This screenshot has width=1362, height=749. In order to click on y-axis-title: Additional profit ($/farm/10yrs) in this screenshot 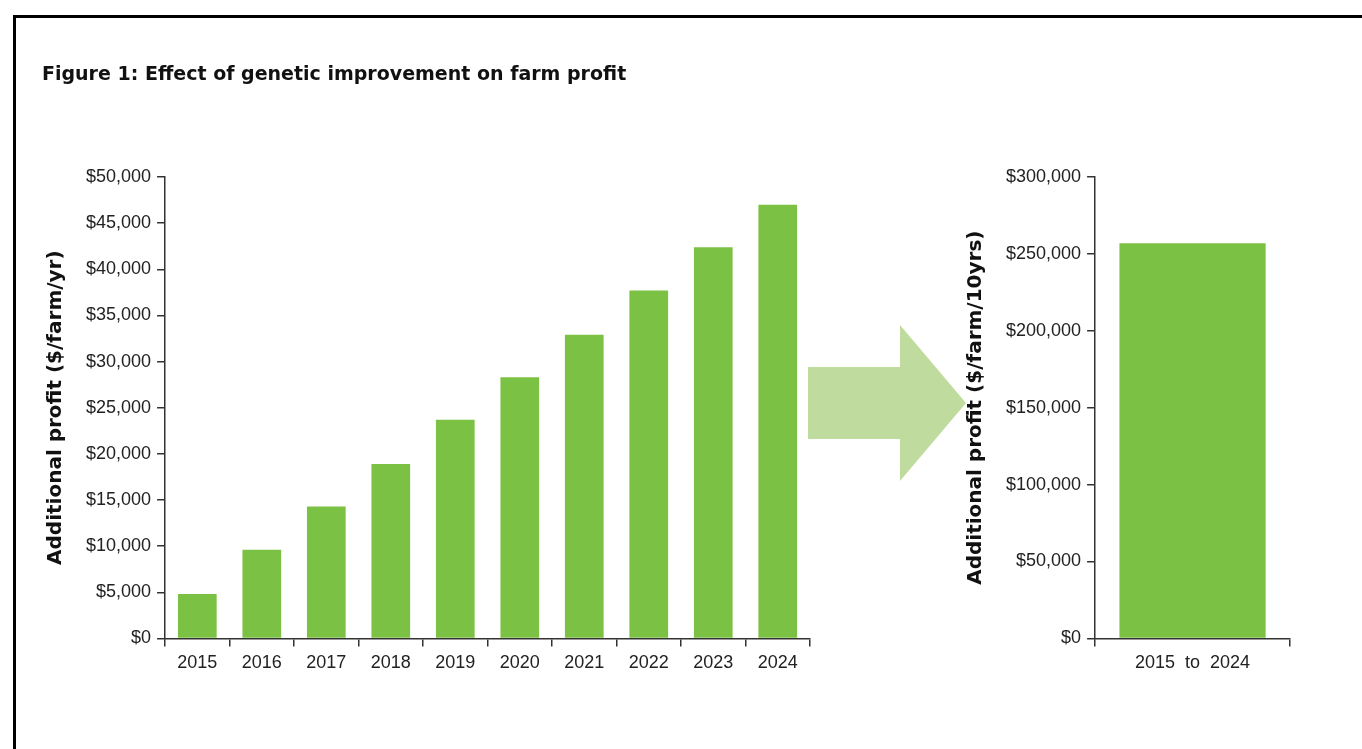, I will do `click(974, 407)`.